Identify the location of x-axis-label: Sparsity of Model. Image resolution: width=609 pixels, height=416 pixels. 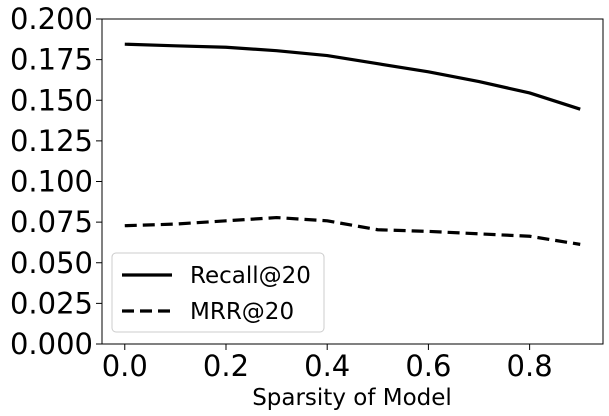
(352, 398).